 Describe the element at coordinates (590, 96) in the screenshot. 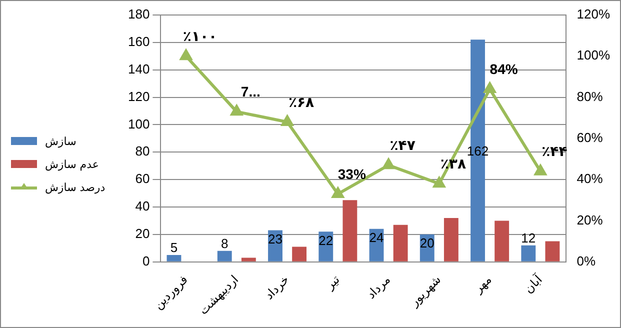

I see `y2-tick-label: 80%` at that location.